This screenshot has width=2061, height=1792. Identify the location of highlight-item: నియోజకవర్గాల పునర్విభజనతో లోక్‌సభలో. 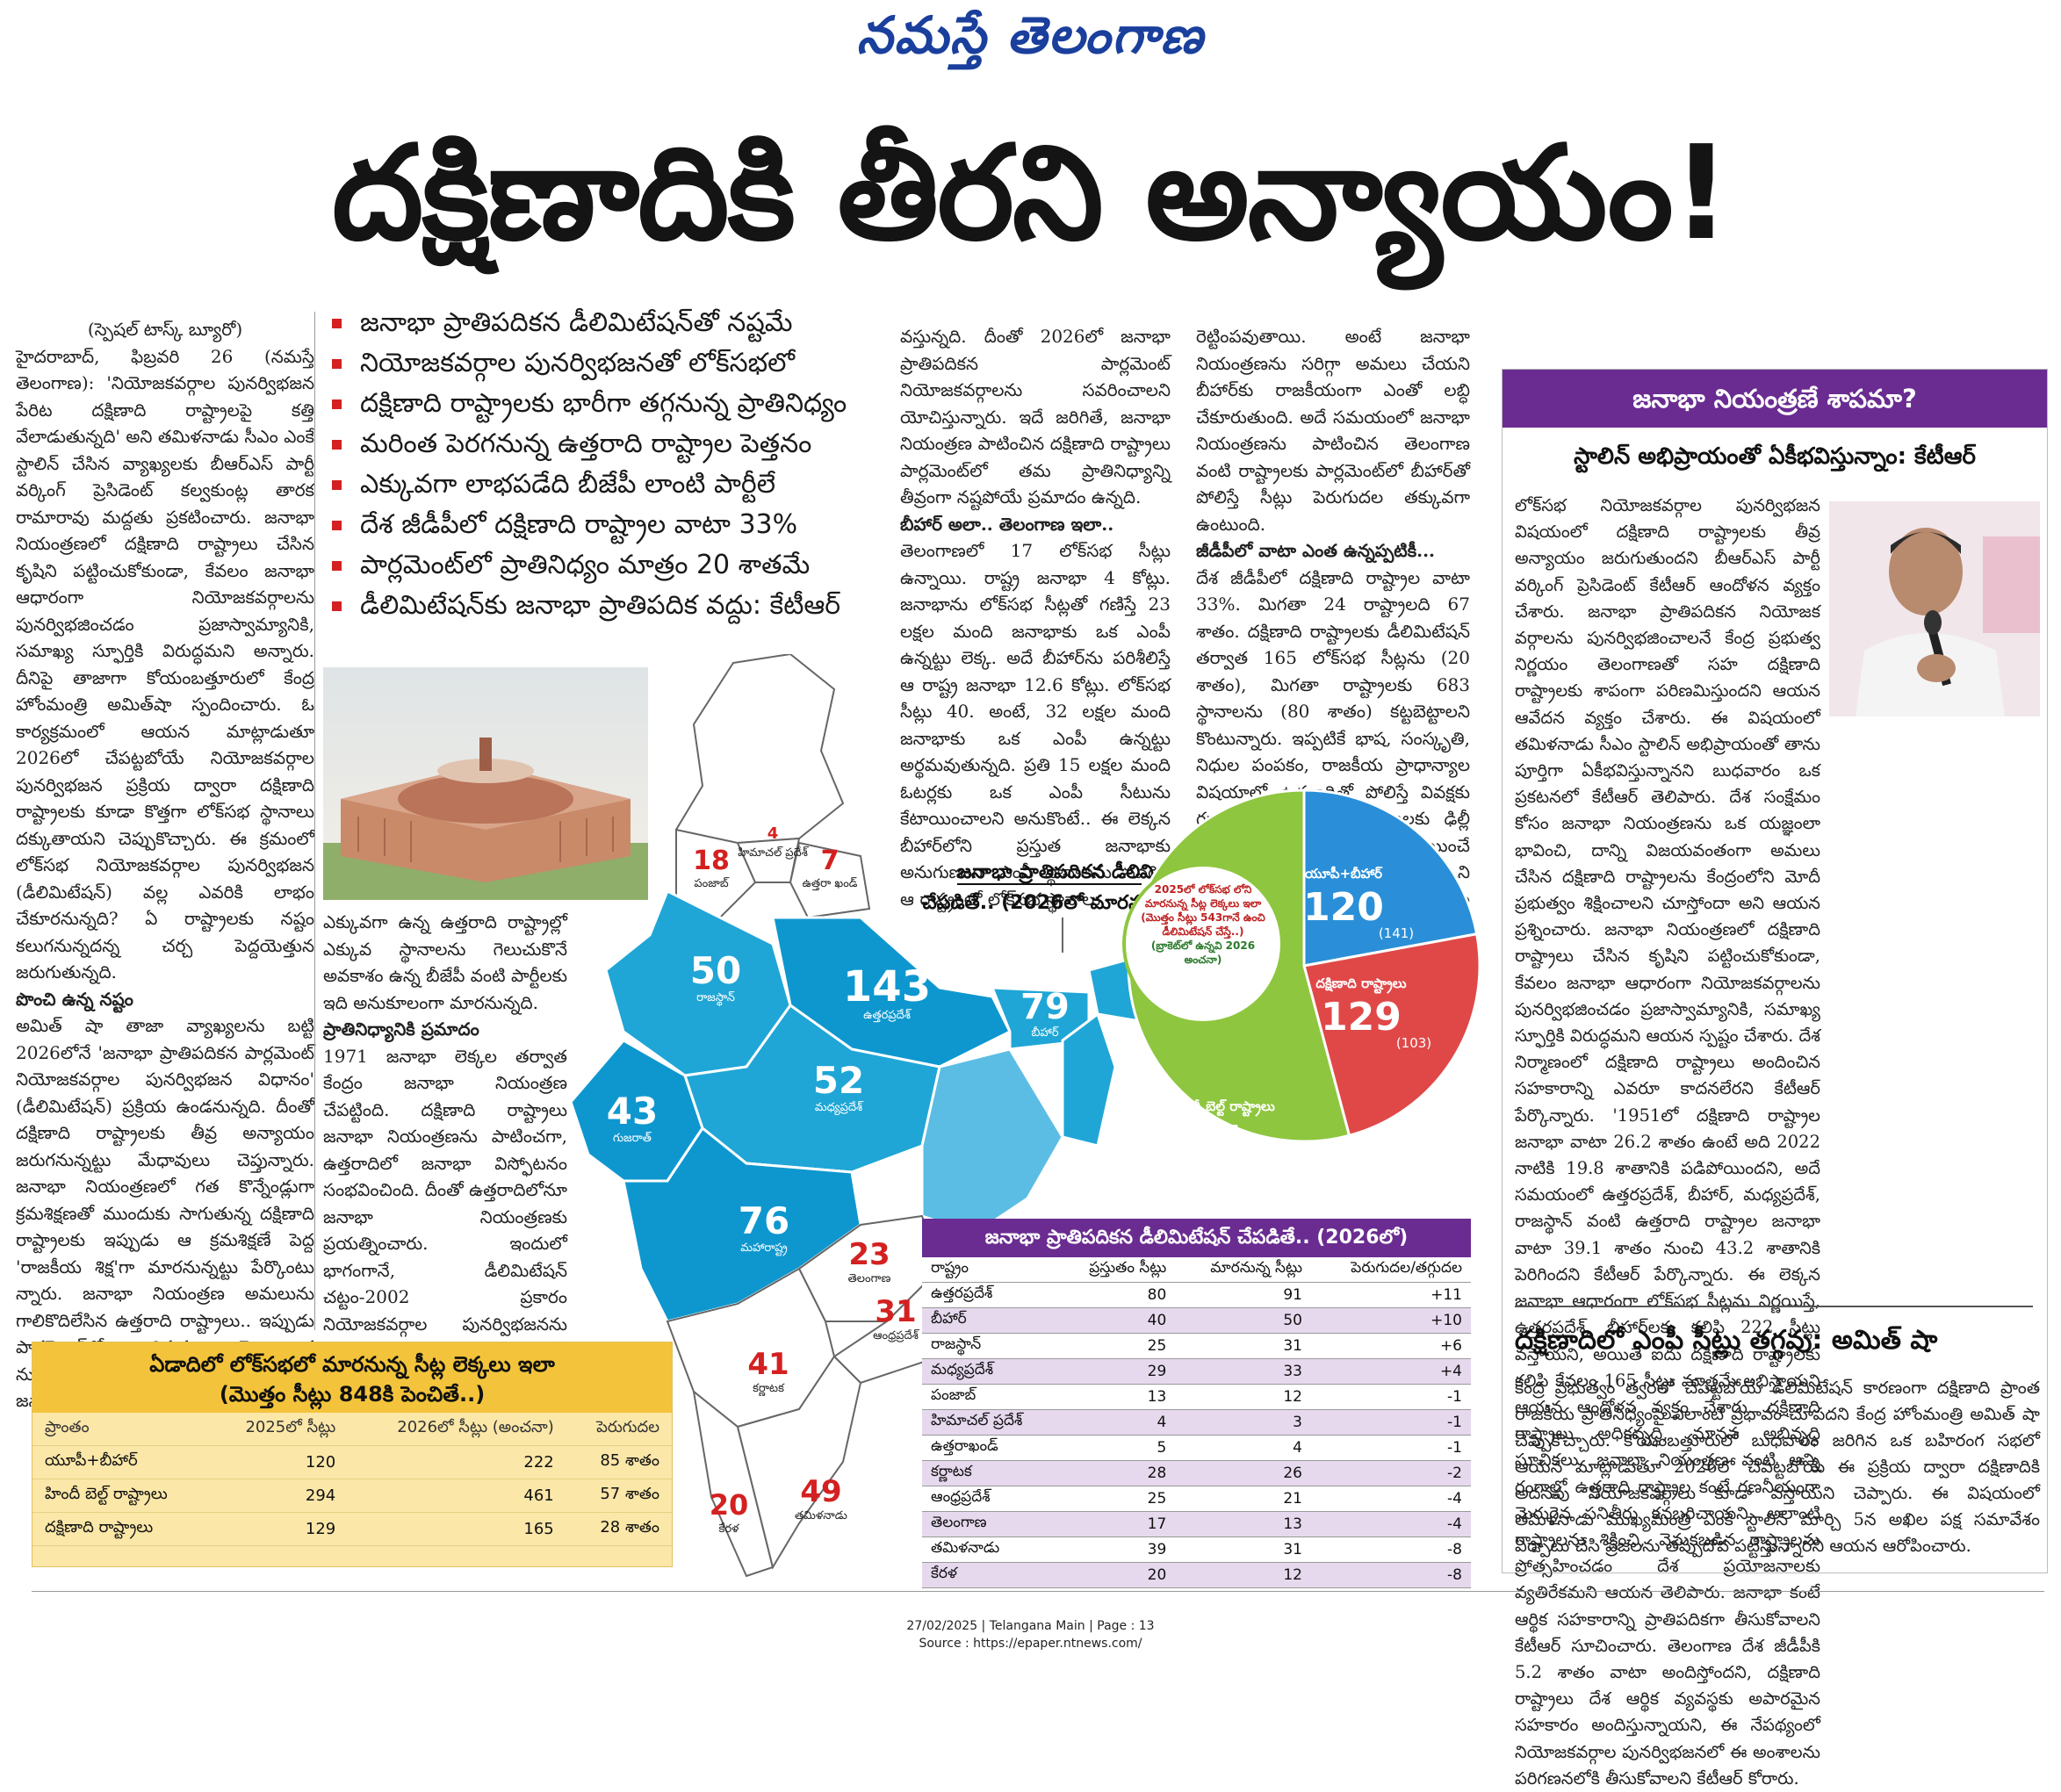
(599, 363).